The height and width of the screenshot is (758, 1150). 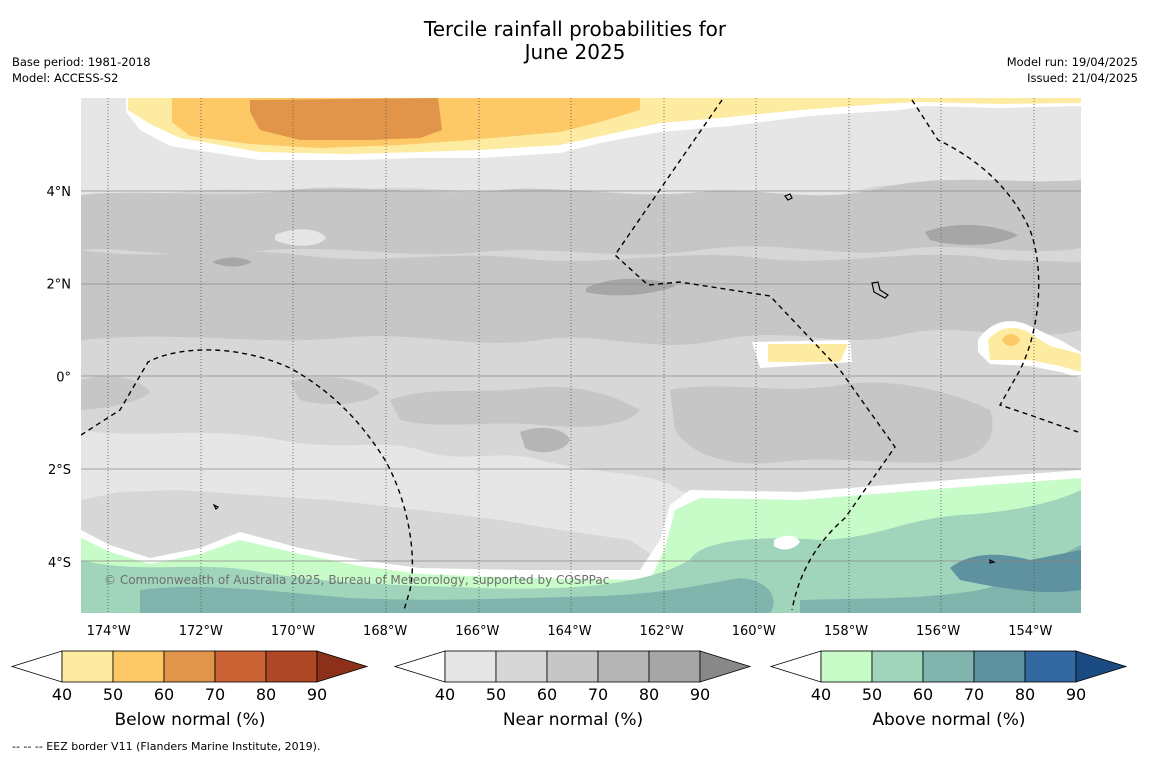 What do you see at coordinates (1072, 62) in the screenshot?
I see `model-run-text: Model run: 19/04/2025` at bounding box center [1072, 62].